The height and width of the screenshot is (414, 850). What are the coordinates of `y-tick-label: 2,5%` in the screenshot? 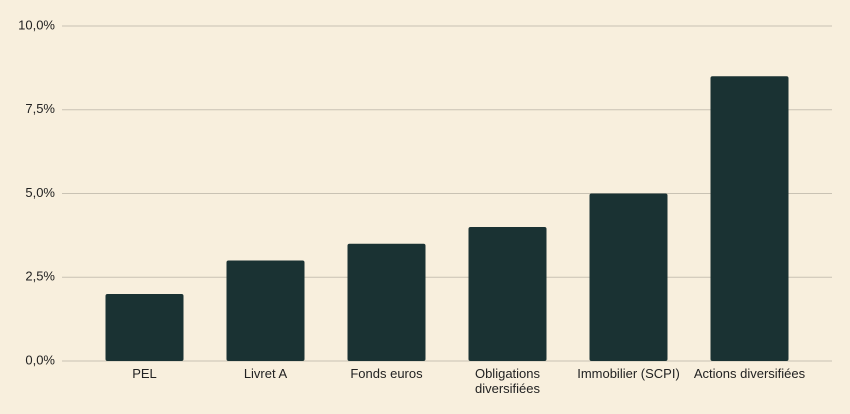 It's located at (40, 276).